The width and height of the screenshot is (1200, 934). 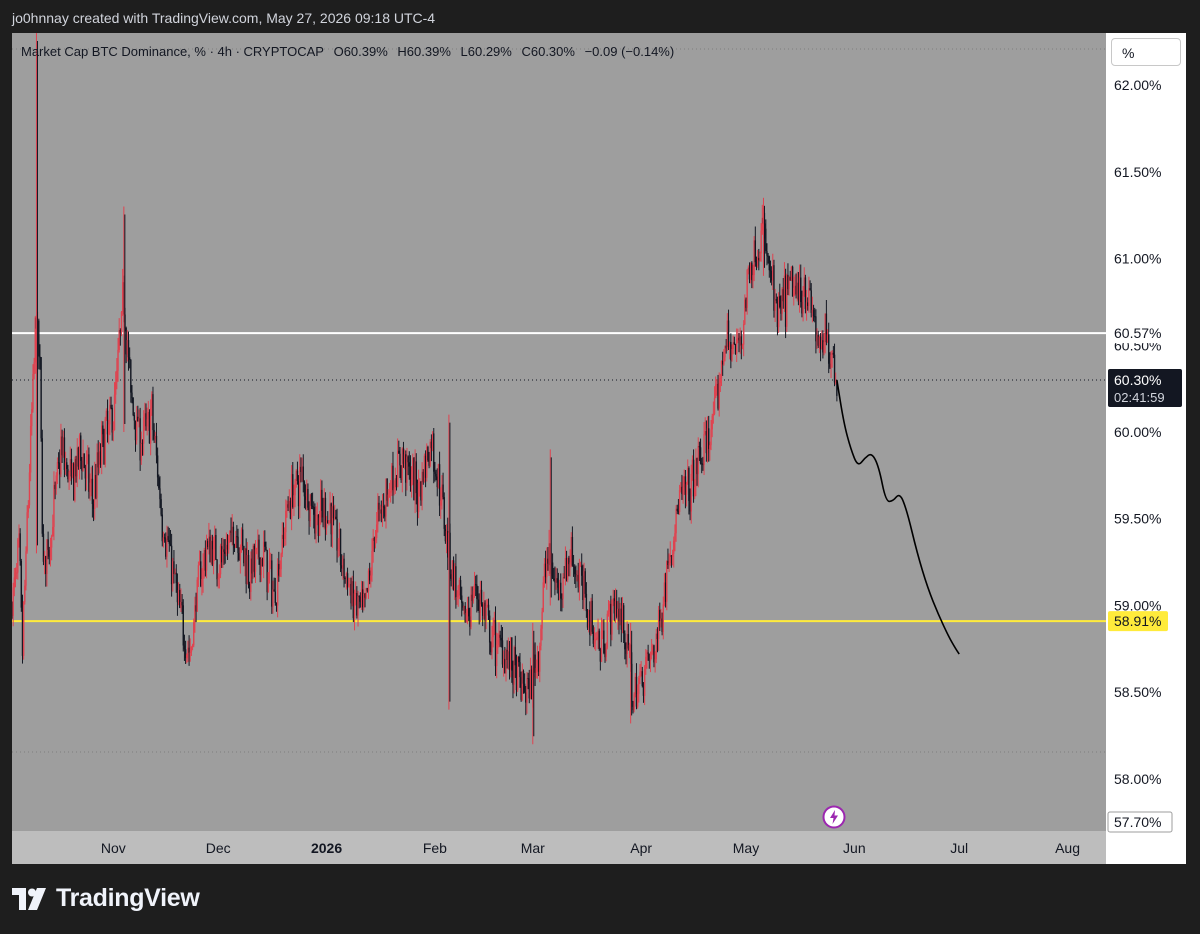 What do you see at coordinates (959, 848) in the screenshot?
I see `time-tick-label: Jul` at bounding box center [959, 848].